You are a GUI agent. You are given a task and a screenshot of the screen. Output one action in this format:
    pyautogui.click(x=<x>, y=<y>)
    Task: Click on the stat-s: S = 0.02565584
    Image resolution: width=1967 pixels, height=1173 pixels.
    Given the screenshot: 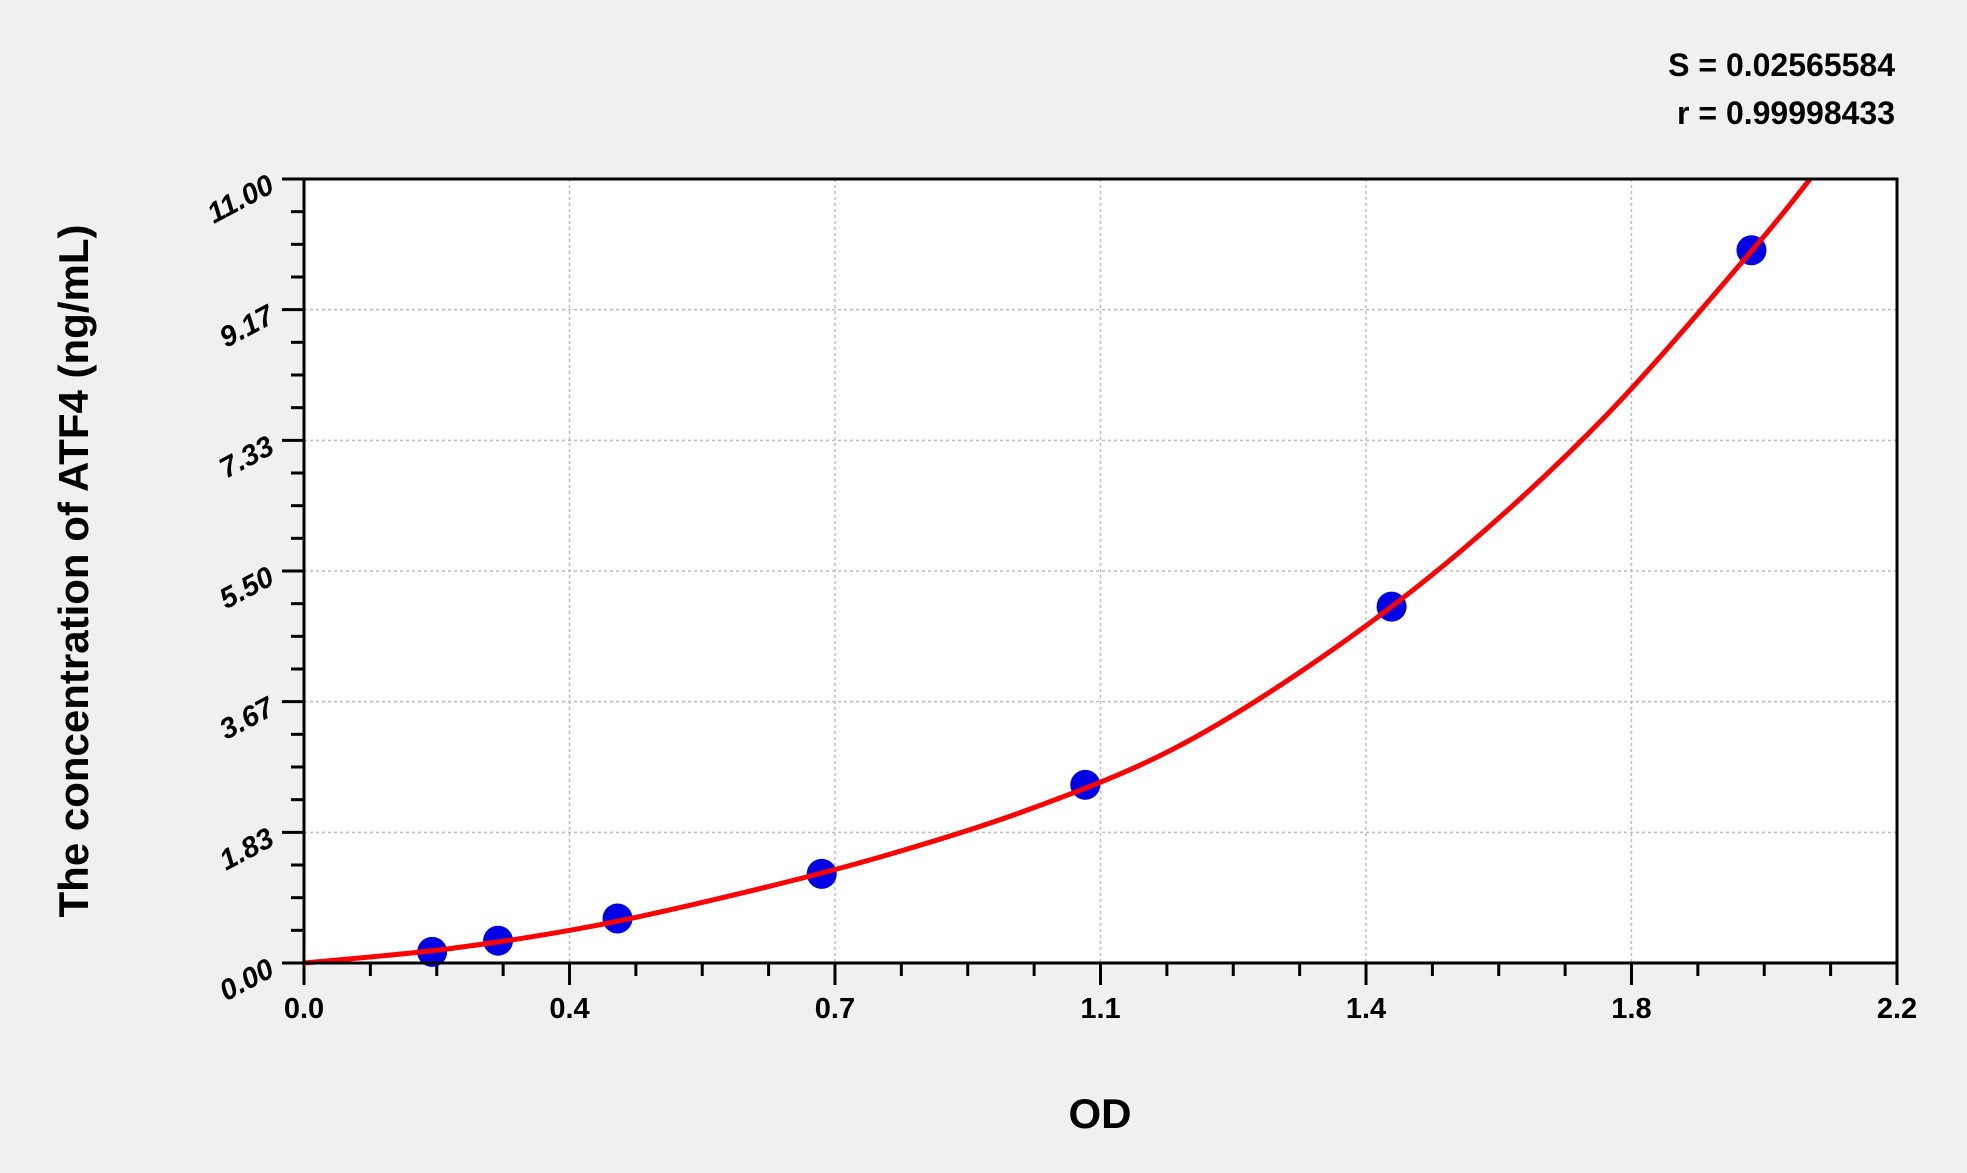 What is the action you would take?
    pyautogui.click(x=1781, y=65)
    